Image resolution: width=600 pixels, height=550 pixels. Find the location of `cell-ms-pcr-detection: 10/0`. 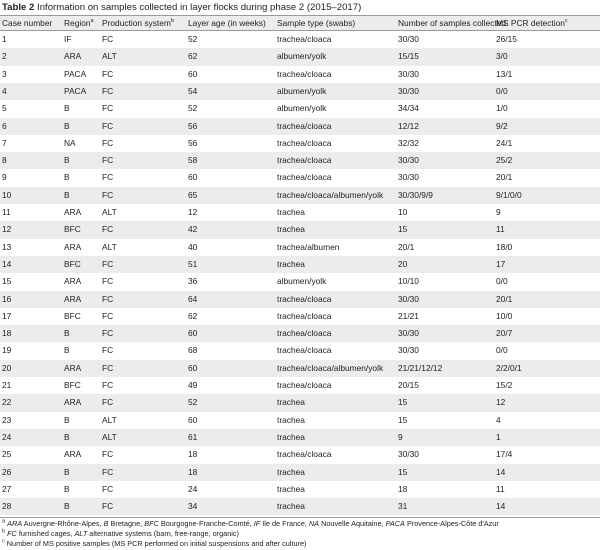

cell-ms-pcr-detection: 10/0 is located at coordinates (504, 315).